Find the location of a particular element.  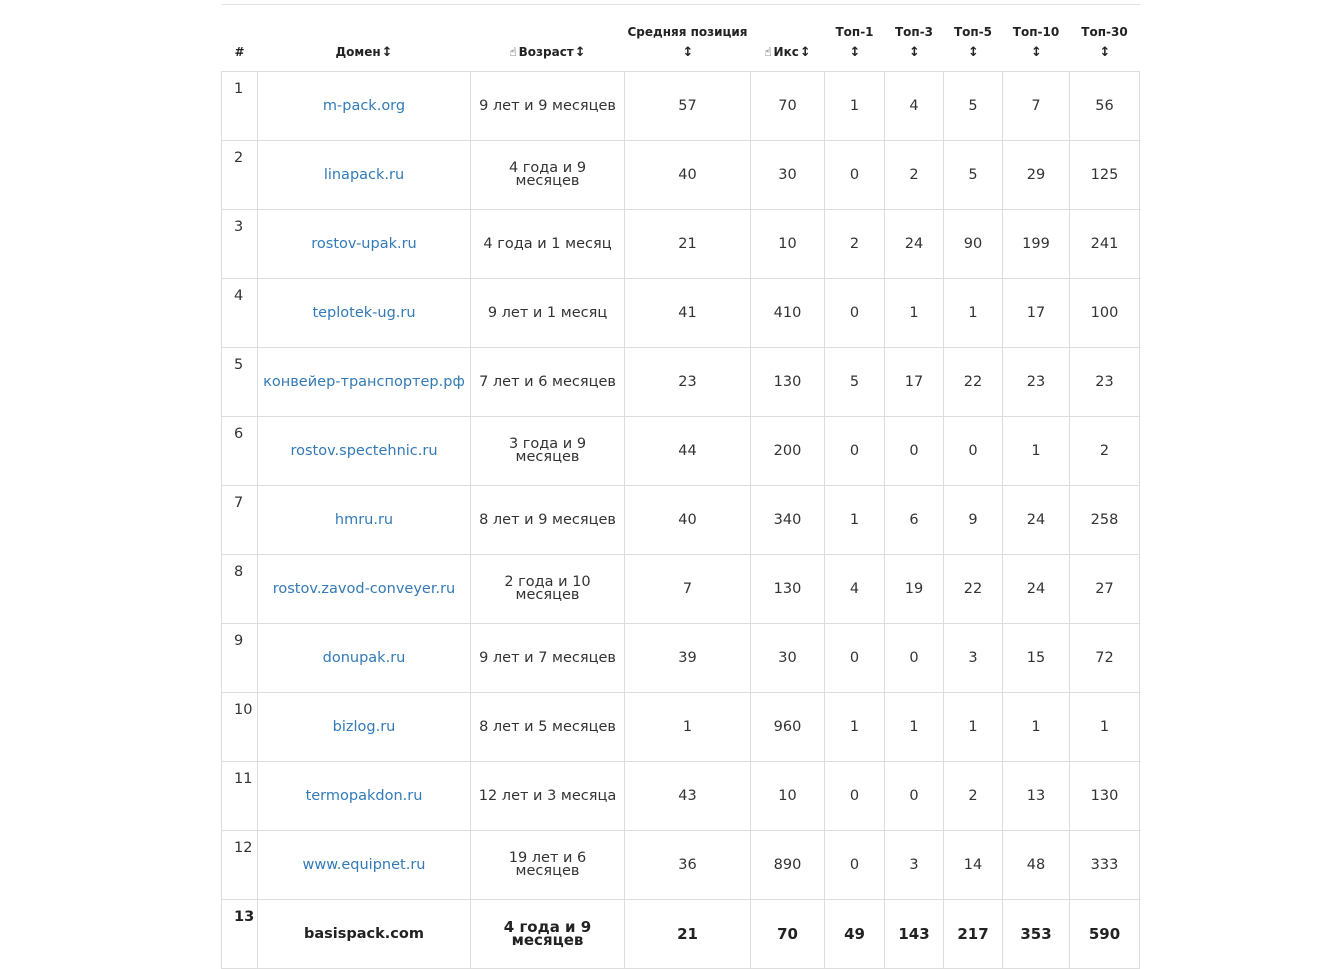

header-top1: Топ-1 ↕ is located at coordinates (854, 38).